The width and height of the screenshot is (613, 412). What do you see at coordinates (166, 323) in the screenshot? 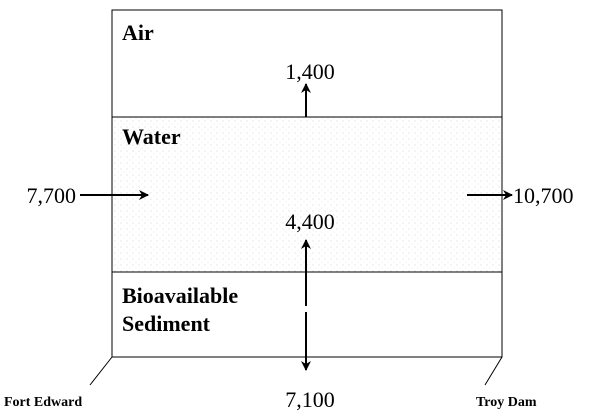
I see `compartment-label: Sediment` at bounding box center [166, 323].